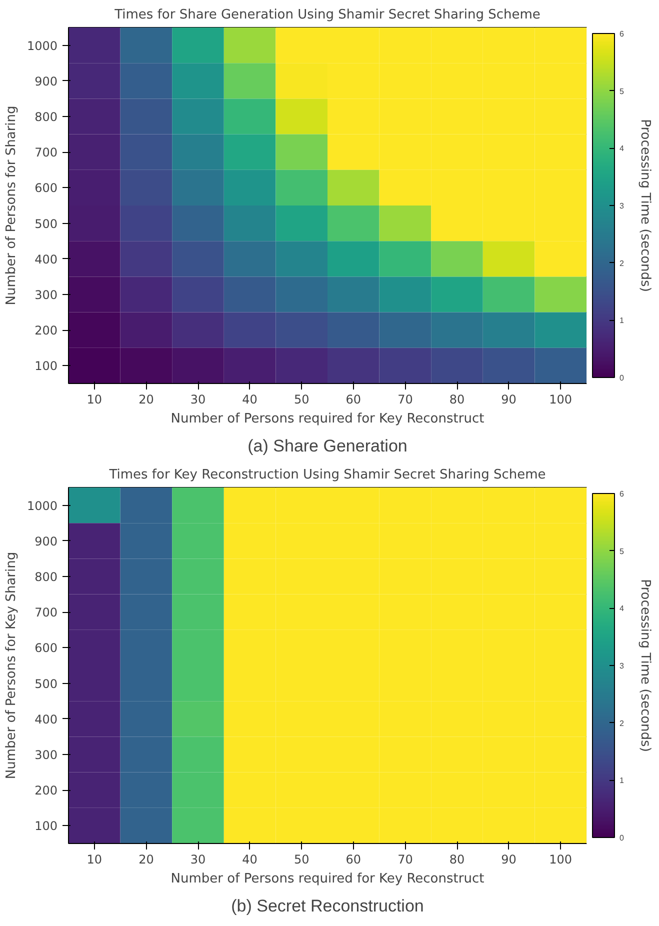 This screenshot has height=926, width=659. Describe the element at coordinates (327, 475) in the screenshot. I see `chart-title: Times for Key Reconstruction Using Shamir Secret Sharing Scheme` at that location.